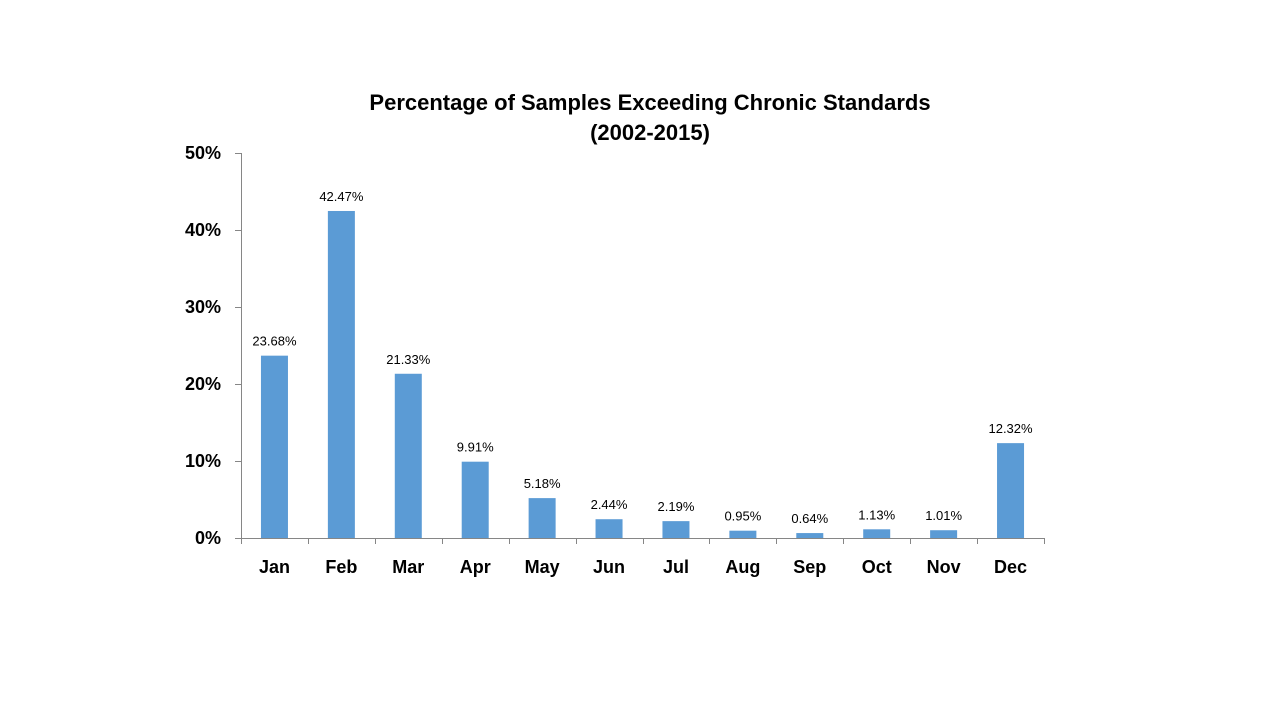  I want to click on data-label: 2.19%, so click(676, 506).